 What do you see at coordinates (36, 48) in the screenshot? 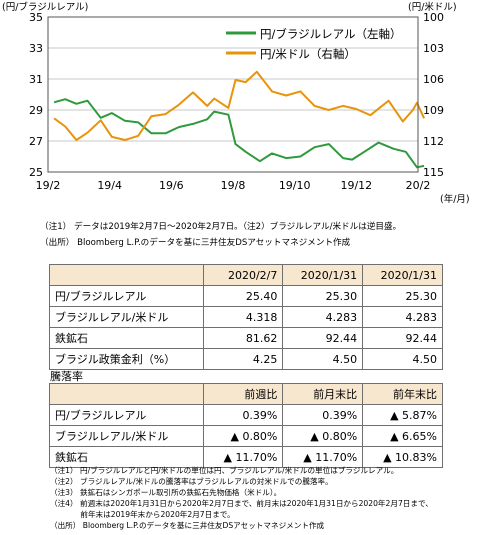
I see `y-left-tick-label: 33` at bounding box center [36, 48].